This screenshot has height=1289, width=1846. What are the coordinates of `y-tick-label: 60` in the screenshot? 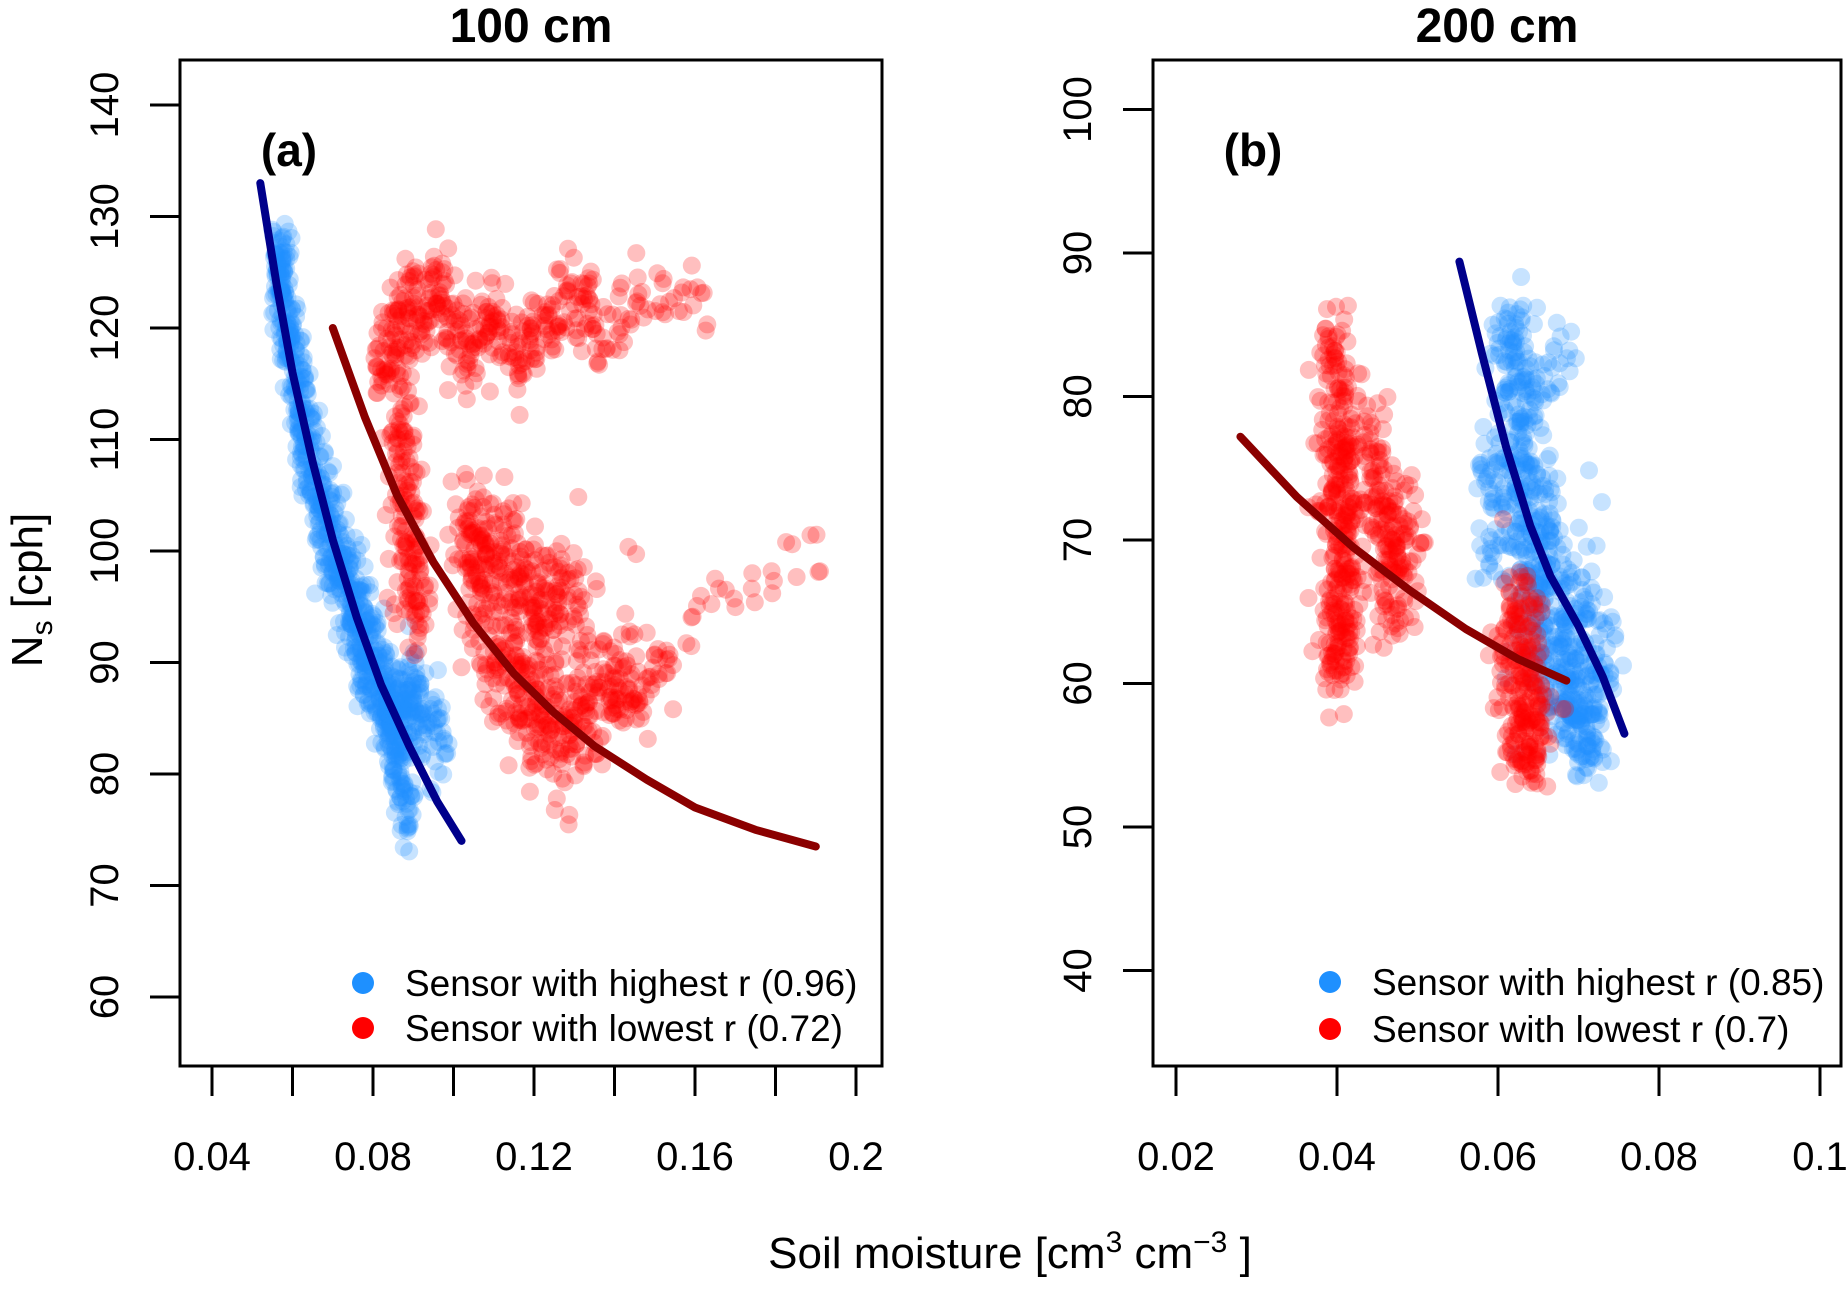 It's located at (105, 997).